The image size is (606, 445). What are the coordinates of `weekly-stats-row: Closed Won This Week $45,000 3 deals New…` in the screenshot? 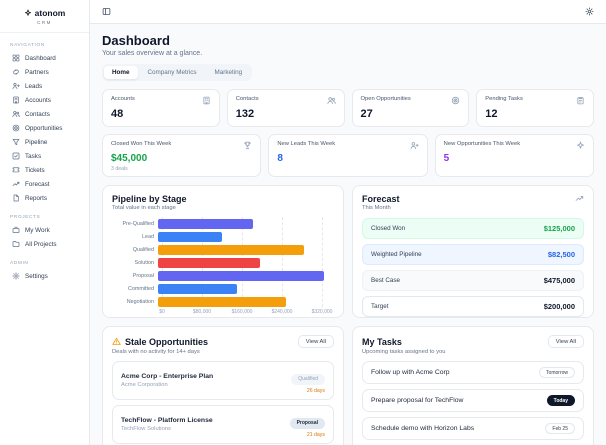 It's located at (348, 155).